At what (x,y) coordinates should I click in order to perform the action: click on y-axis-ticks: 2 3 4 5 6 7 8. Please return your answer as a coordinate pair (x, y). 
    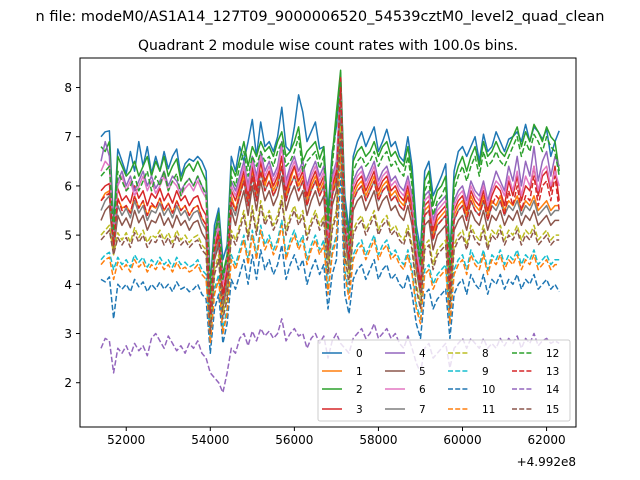
    Looking at the image, I should click on (72, 235).